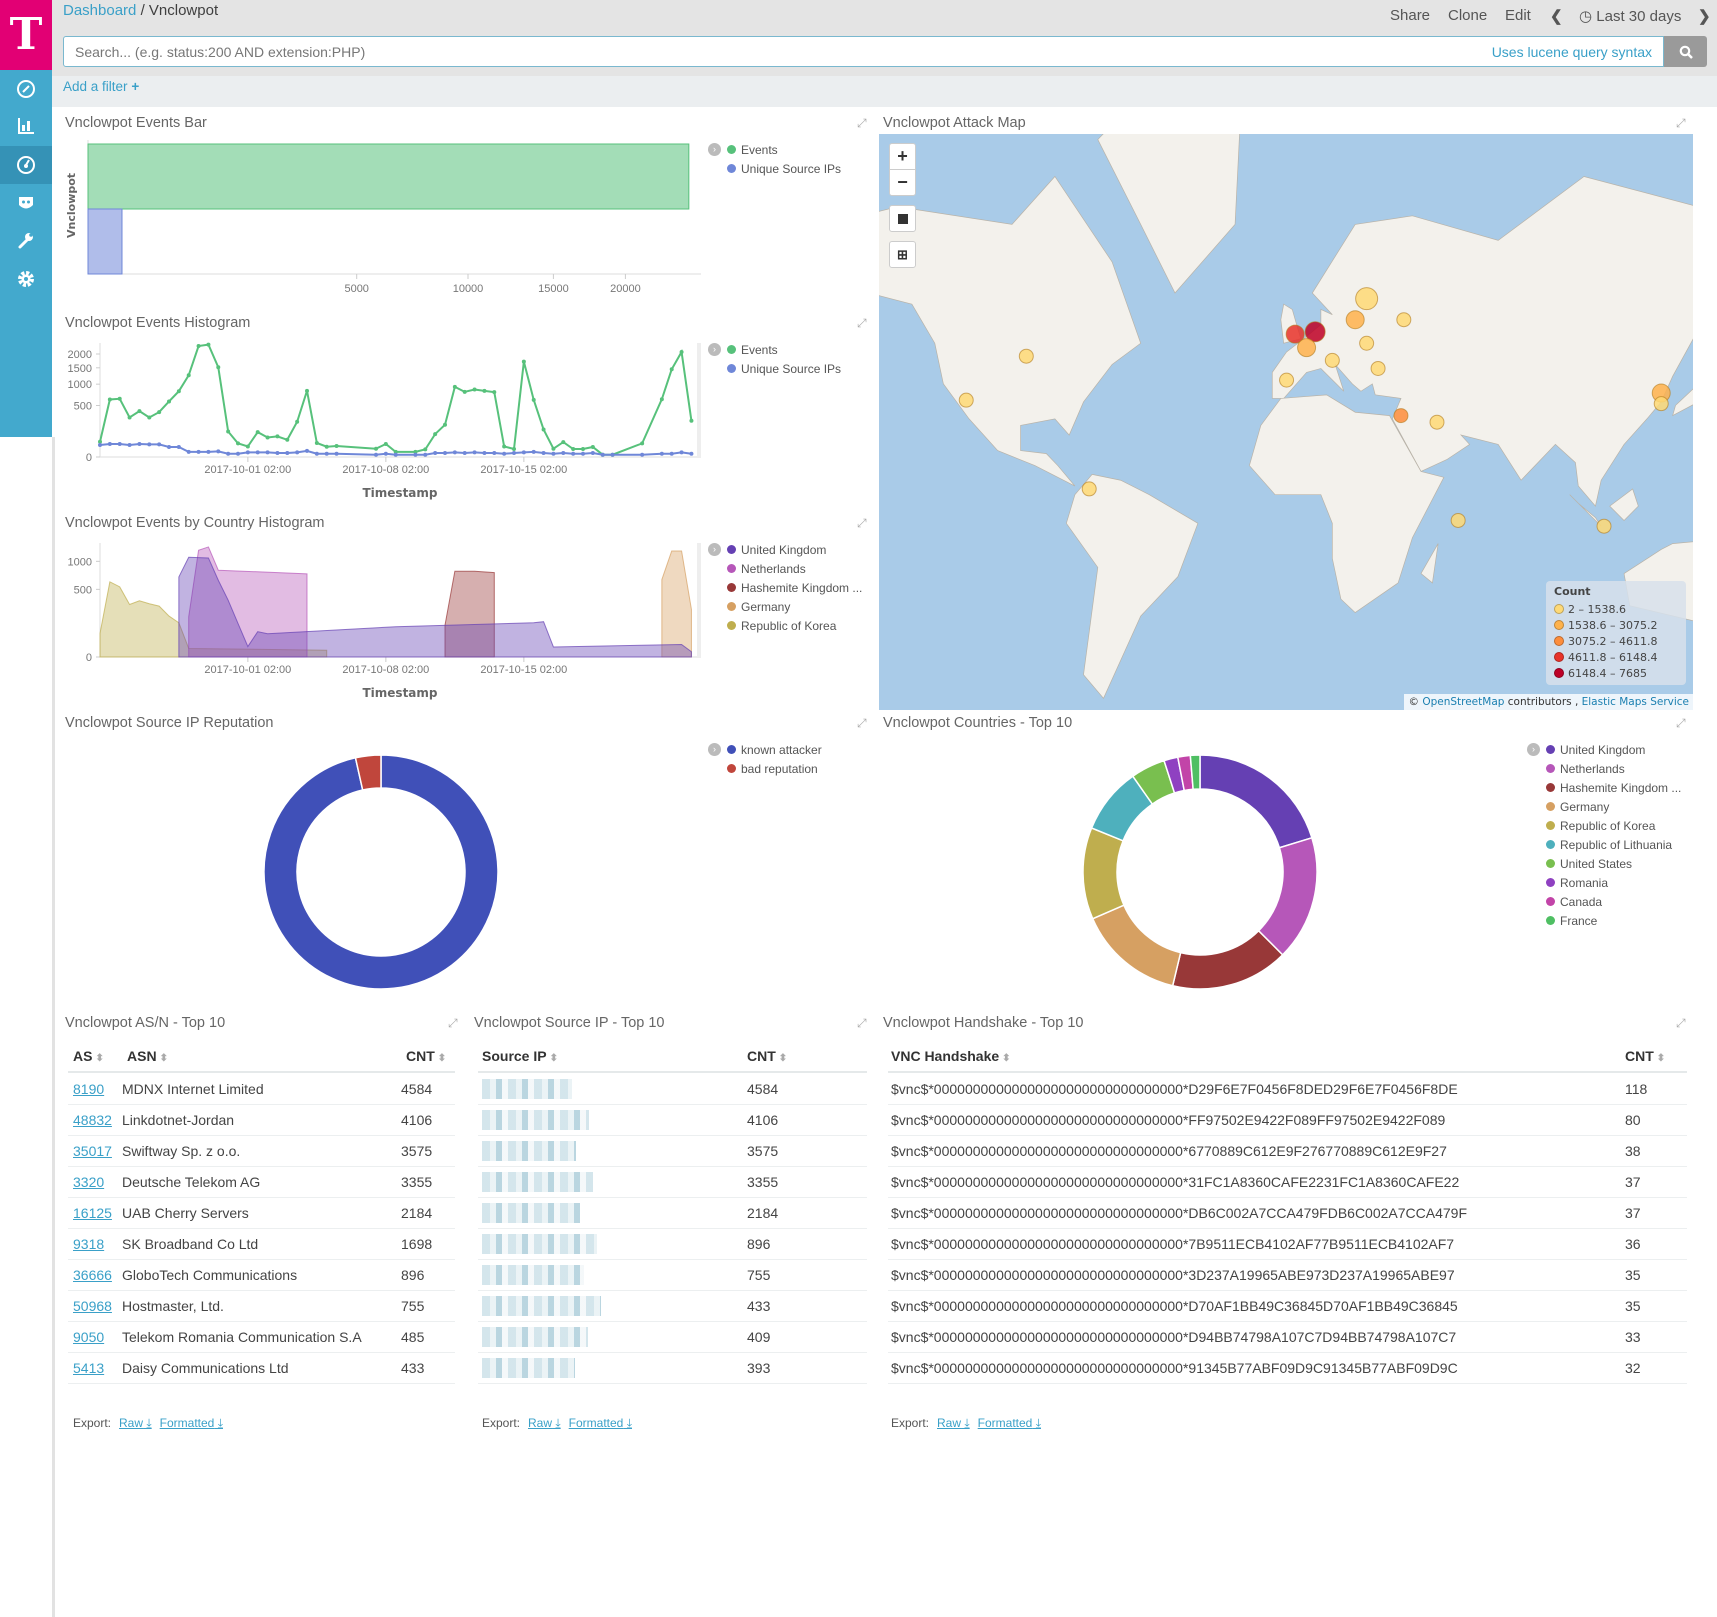  I want to click on legend-item: France, so click(1571, 920).